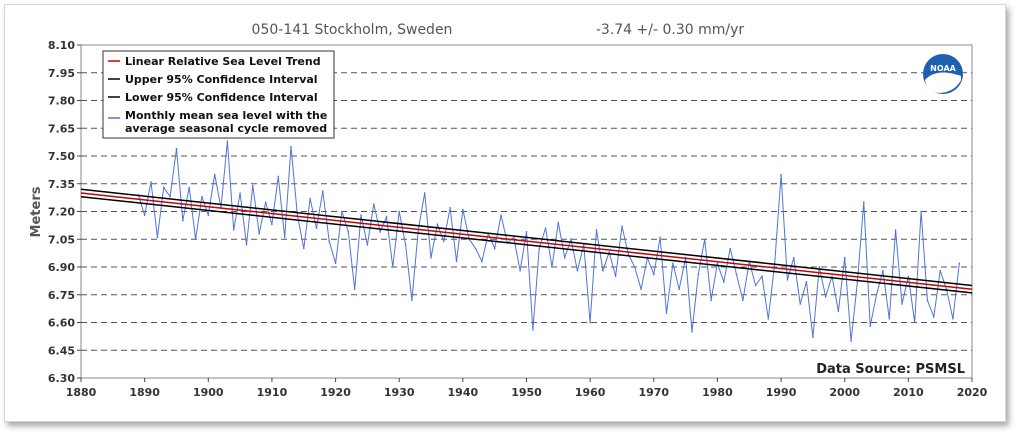 The height and width of the screenshot is (432, 1024). What do you see at coordinates (545, 228) in the screenshot?
I see `monthly-point-1953` at bounding box center [545, 228].